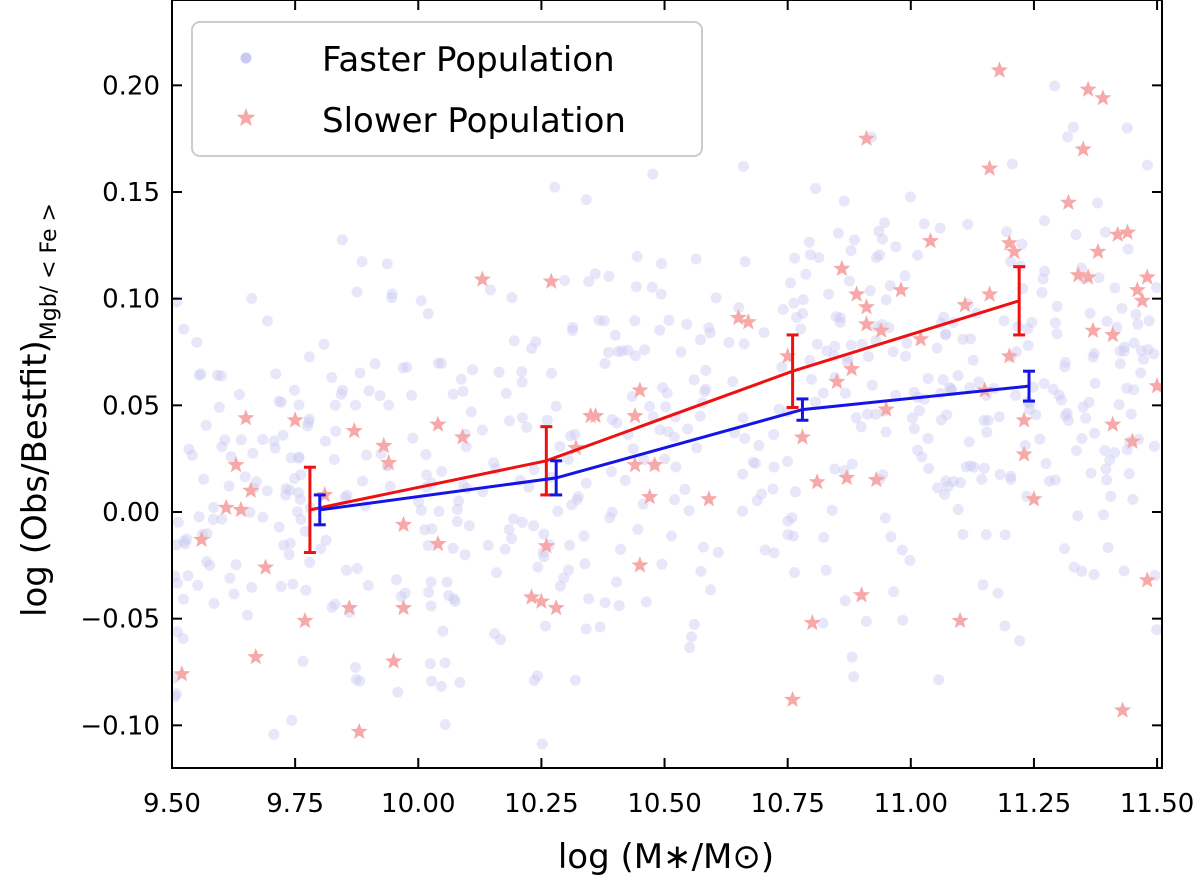 This screenshot has width=1200, height=885. Describe the element at coordinates (1034, 804) in the screenshot. I see `x-tick-label: 11.25` at that location.